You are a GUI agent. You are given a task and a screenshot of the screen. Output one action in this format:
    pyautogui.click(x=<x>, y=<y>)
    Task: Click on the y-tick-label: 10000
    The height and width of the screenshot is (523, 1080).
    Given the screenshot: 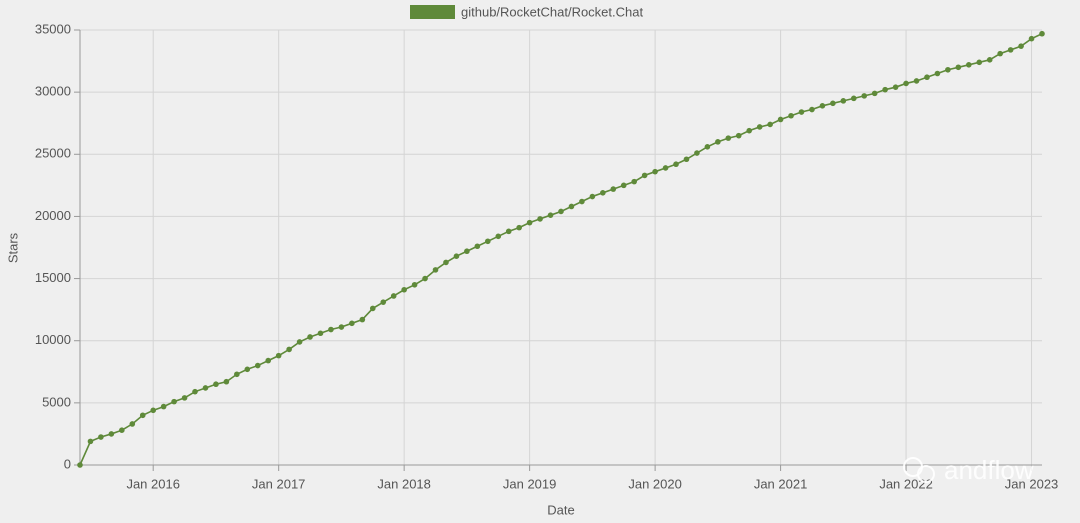 What is the action you would take?
    pyautogui.click(x=53, y=339)
    